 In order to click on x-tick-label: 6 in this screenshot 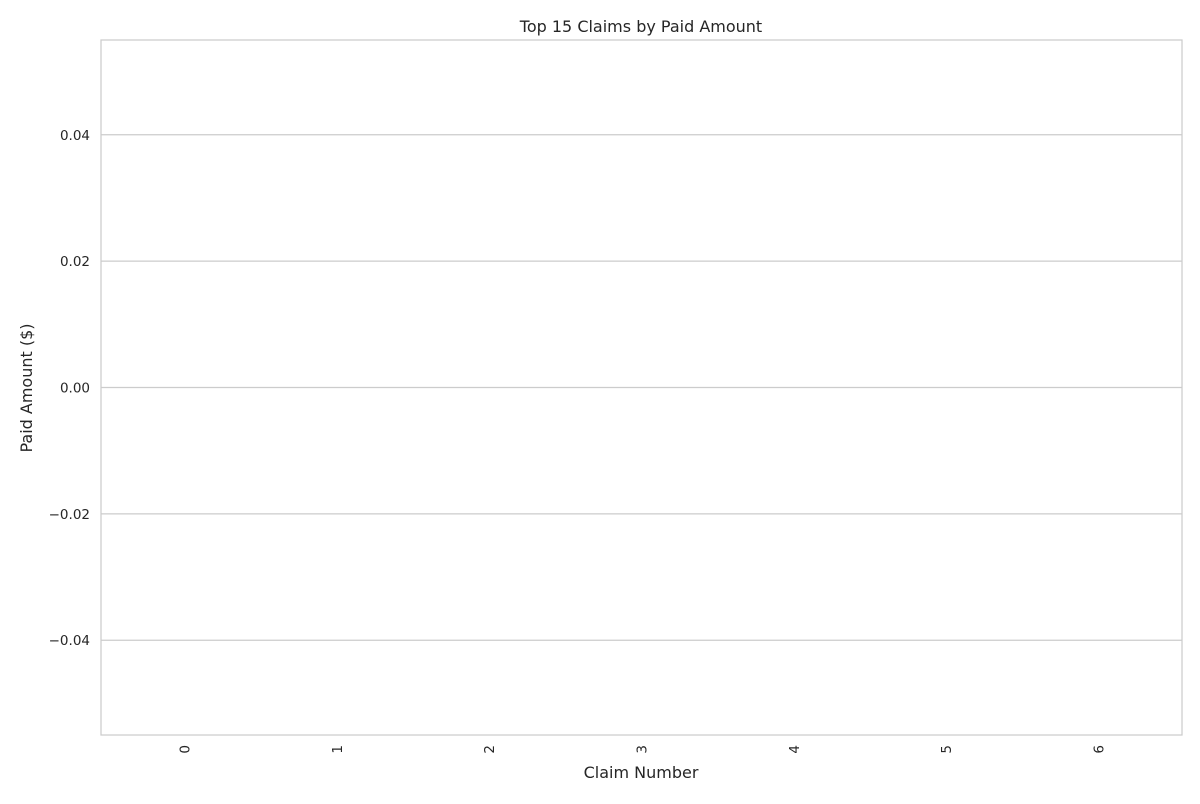, I will do `click(1099, 749)`.